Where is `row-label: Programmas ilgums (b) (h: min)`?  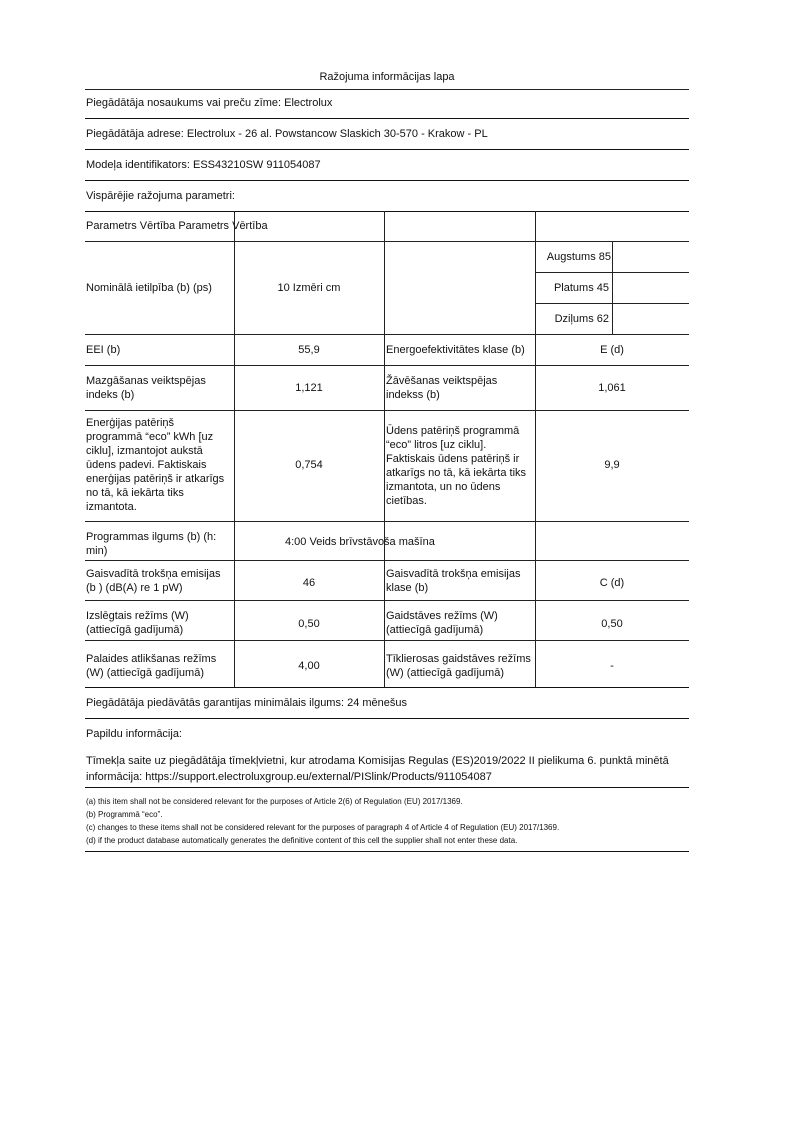
row-label: Programmas ilgums (b) (h: min) is located at coordinates (151, 544).